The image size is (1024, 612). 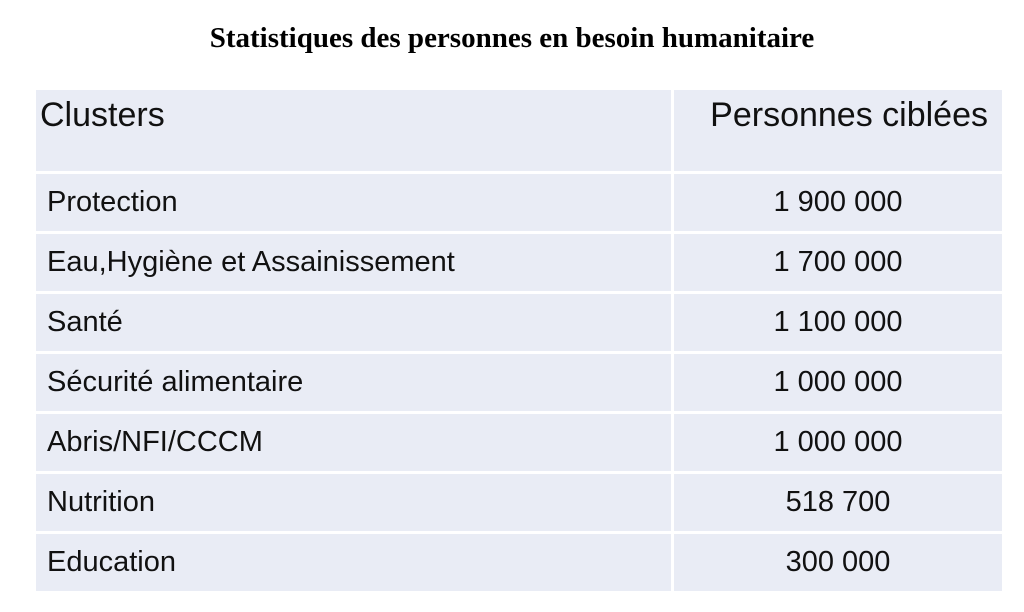 What do you see at coordinates (353, 130) in the screenshot?
I see `column-header-clusters: Clusters` at bounding box center [353, 130].